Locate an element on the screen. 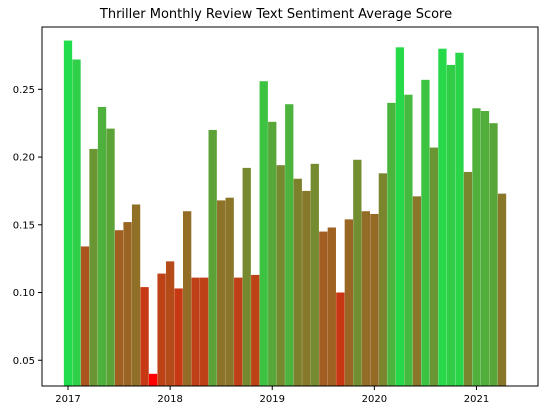 The width and height of the screenshot is (544, 412). x-tick-label: 2020 is located at coordinates (374, 399).